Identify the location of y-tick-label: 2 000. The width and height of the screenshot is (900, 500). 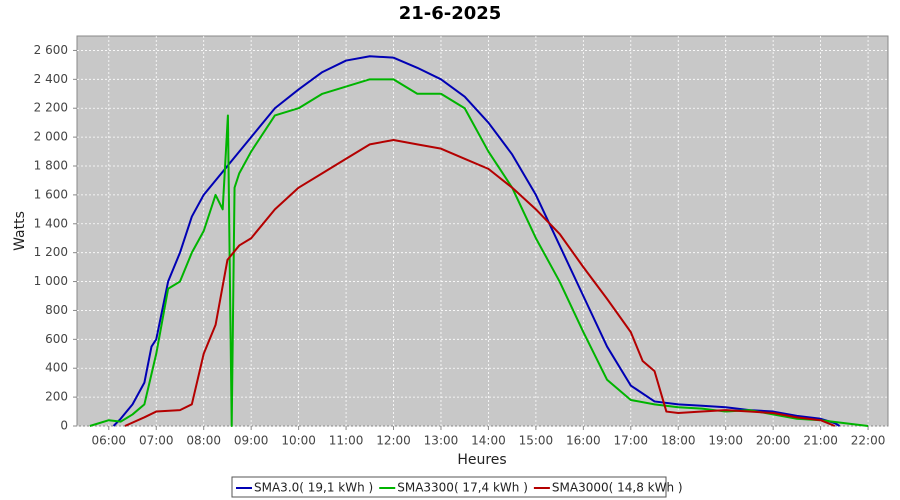
(51, 137).